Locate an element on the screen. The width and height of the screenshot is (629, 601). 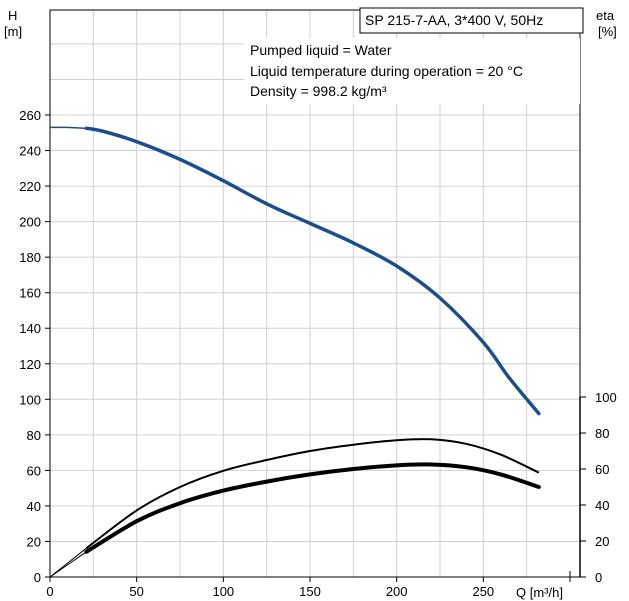
y-right-tick-label: 80 is located at coordinates (602, 433).